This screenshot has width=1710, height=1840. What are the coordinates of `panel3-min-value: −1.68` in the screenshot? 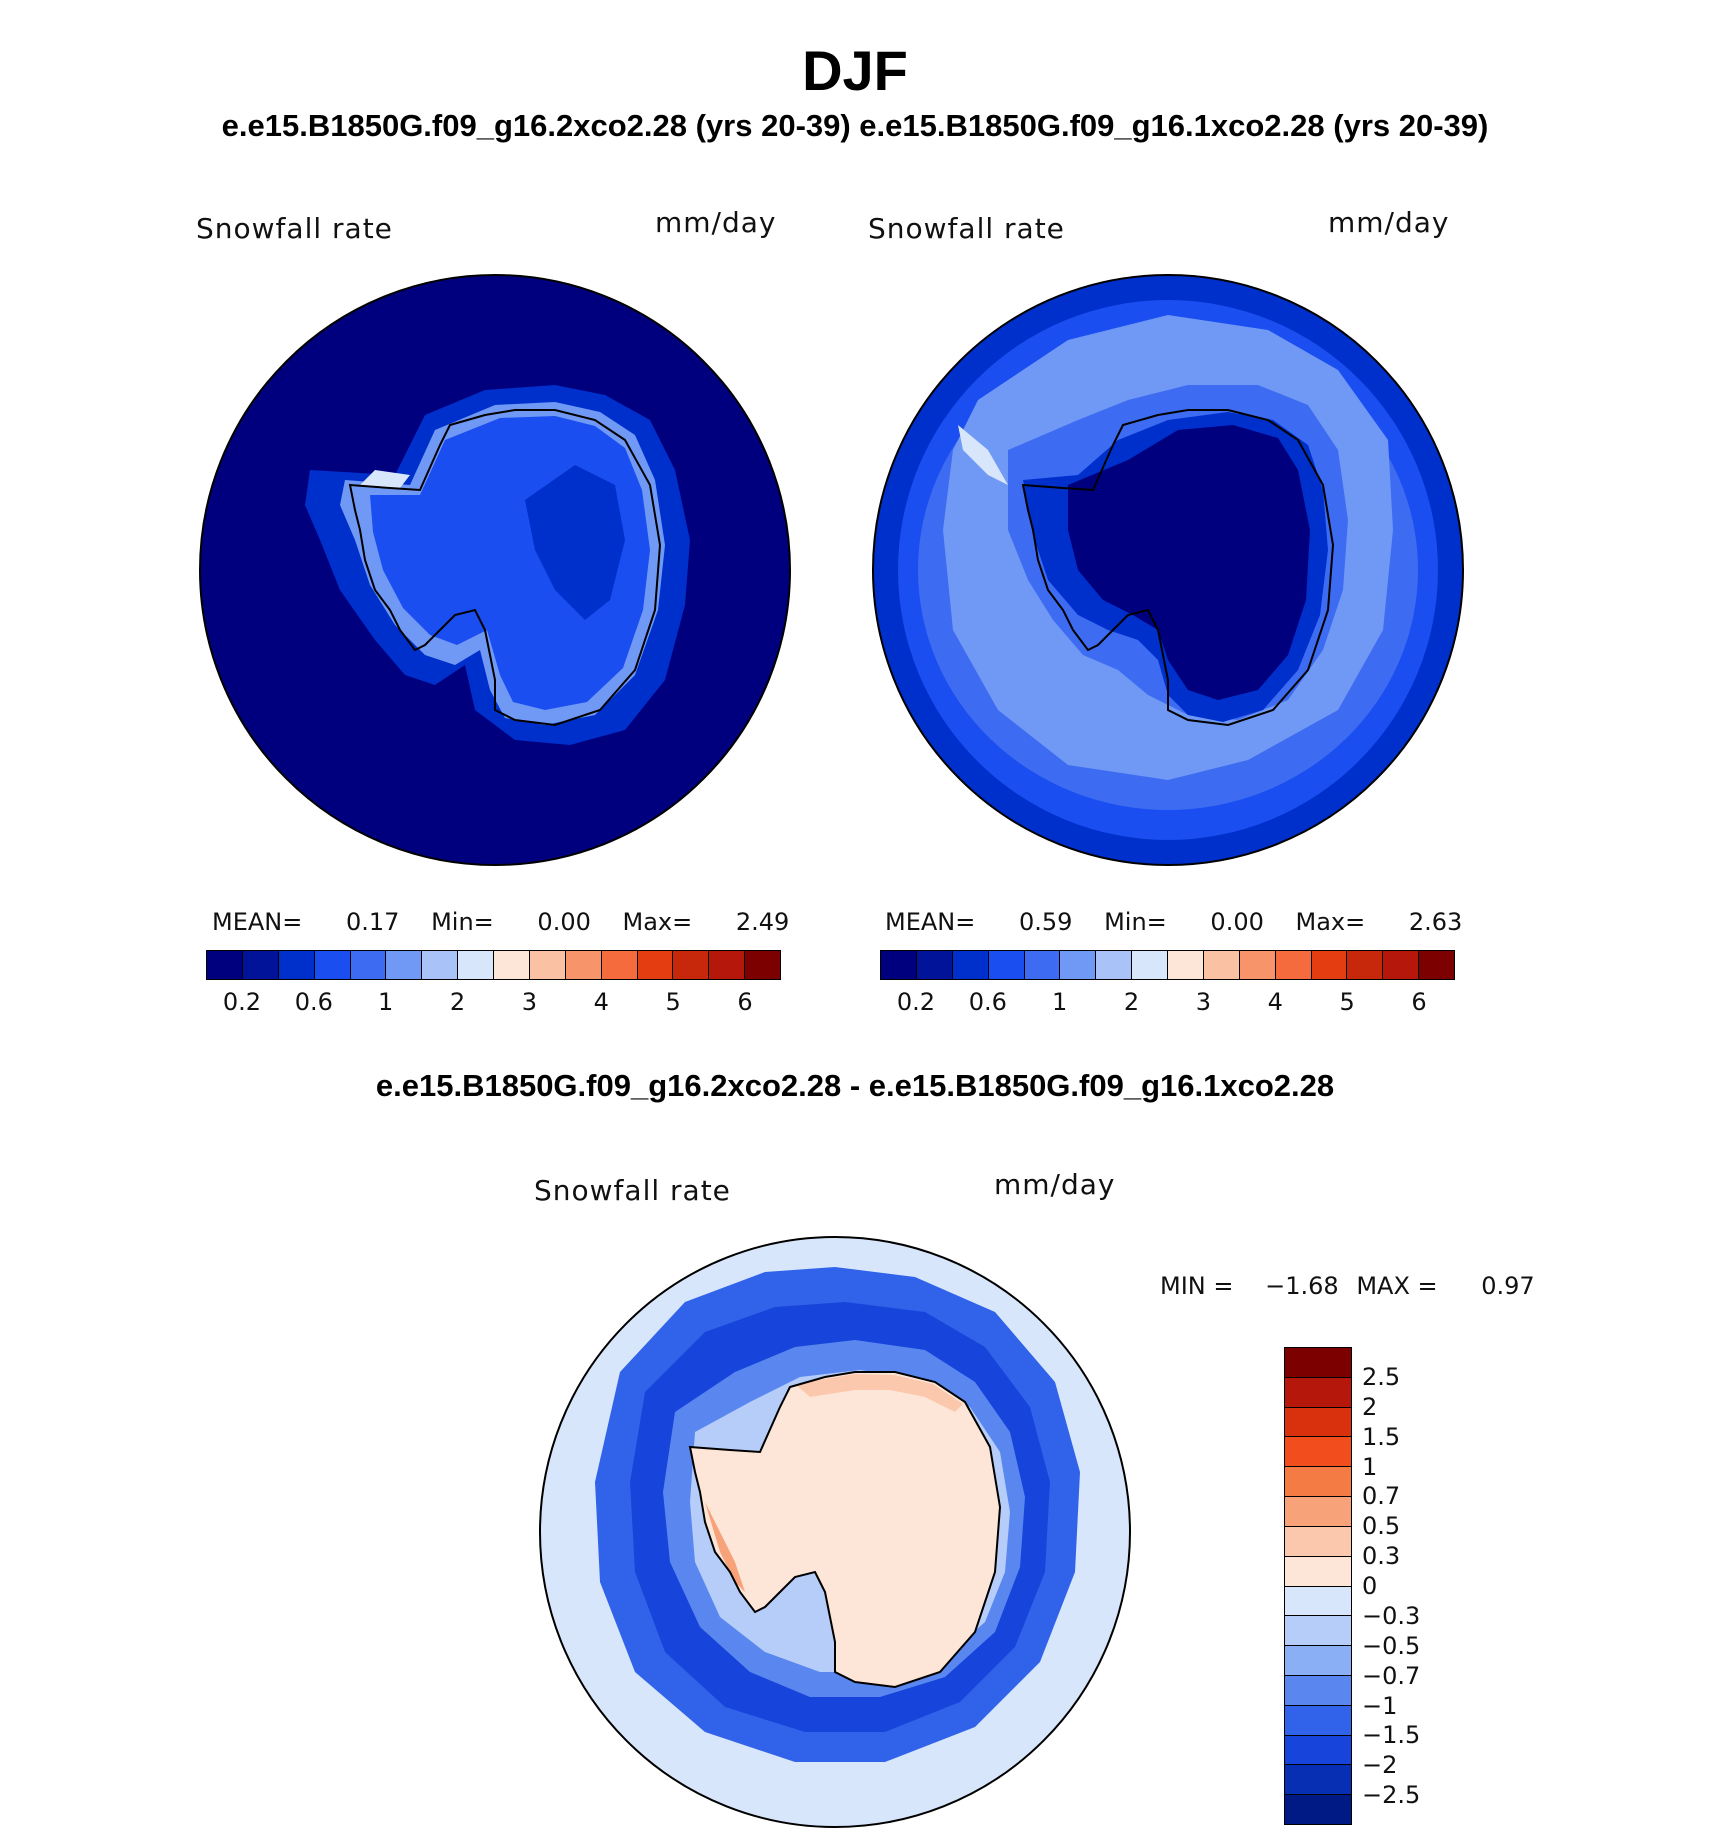 It's located at (1302, 1286).